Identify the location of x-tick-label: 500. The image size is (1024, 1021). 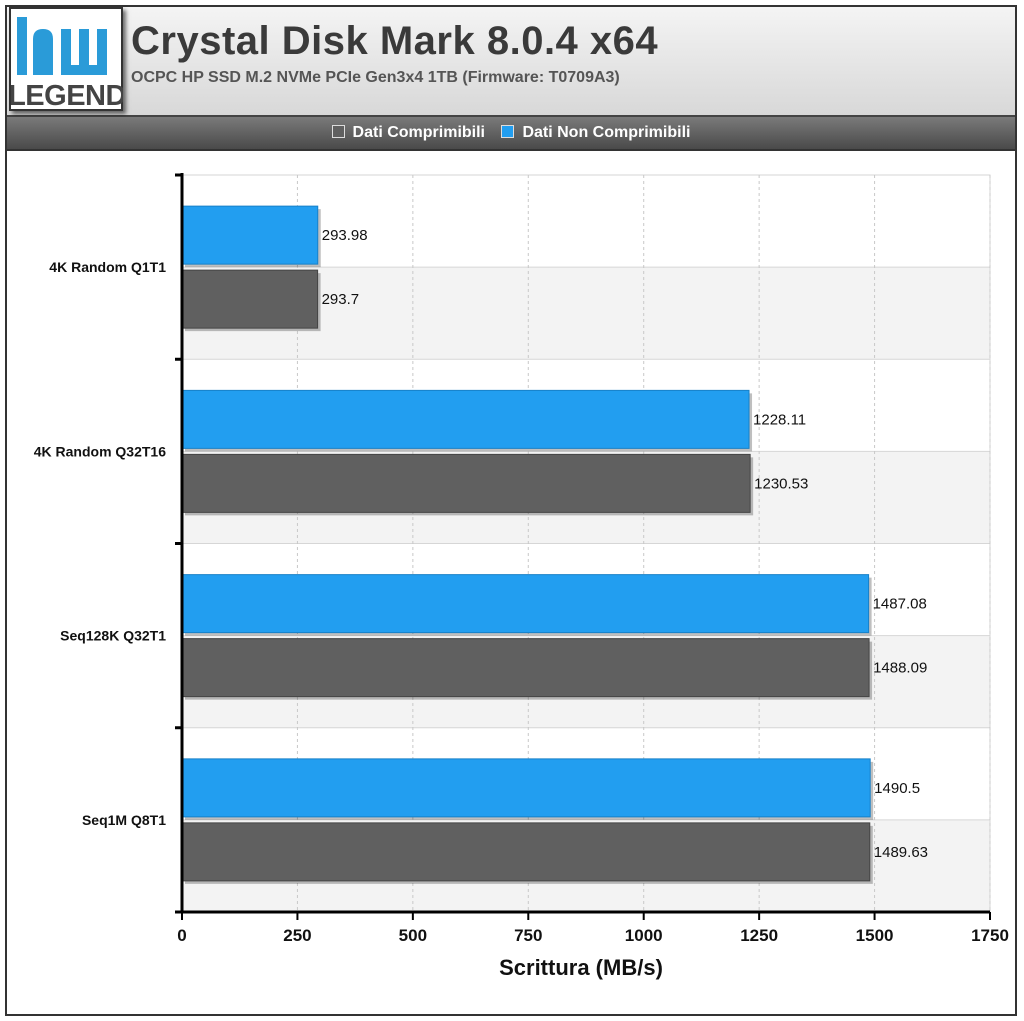
(413, 935).